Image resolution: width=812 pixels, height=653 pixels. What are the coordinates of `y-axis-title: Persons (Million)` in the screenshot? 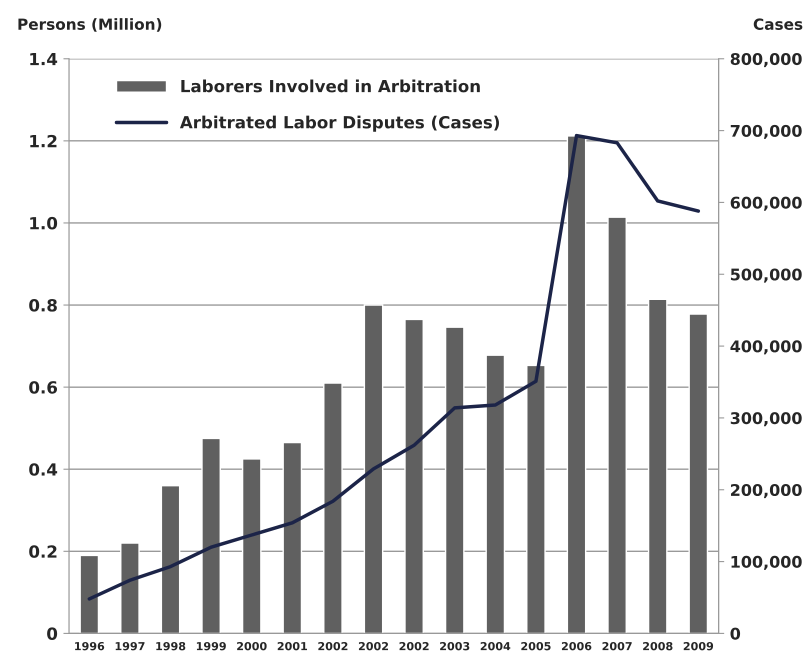 It's located at (90, 25).